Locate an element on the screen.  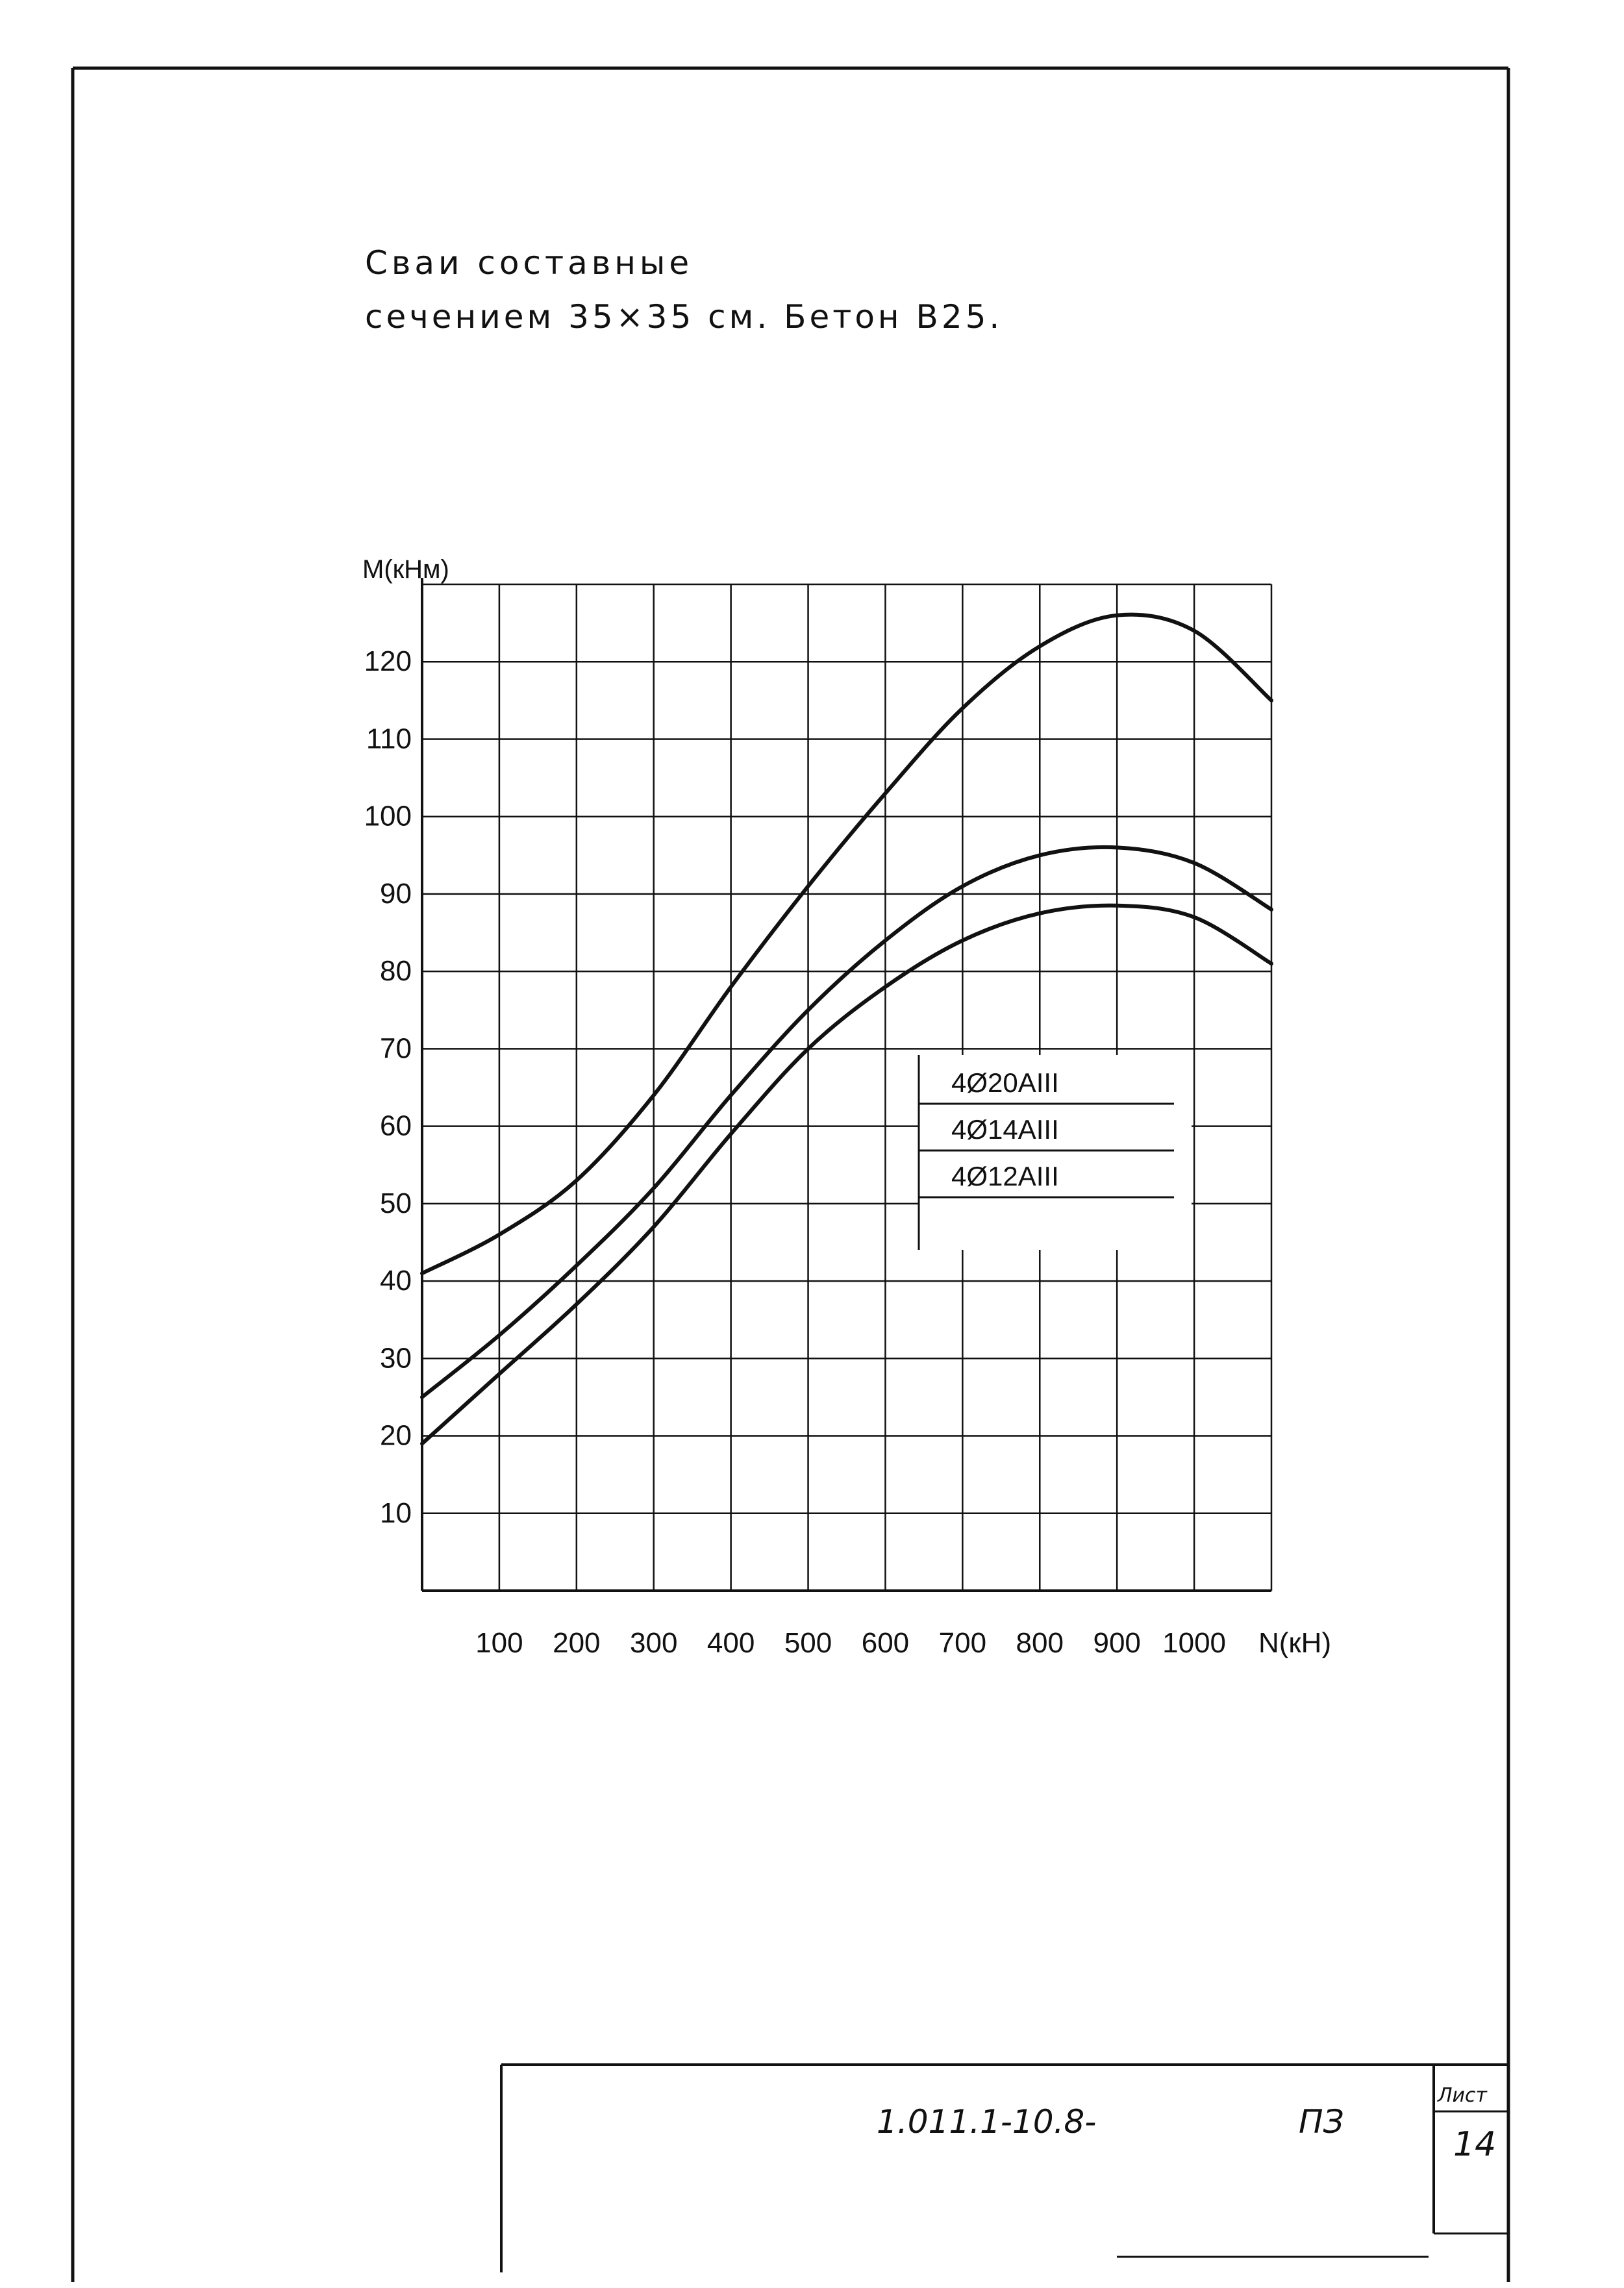
y-tick-label: 10 is located at coordinates (396, 1513).